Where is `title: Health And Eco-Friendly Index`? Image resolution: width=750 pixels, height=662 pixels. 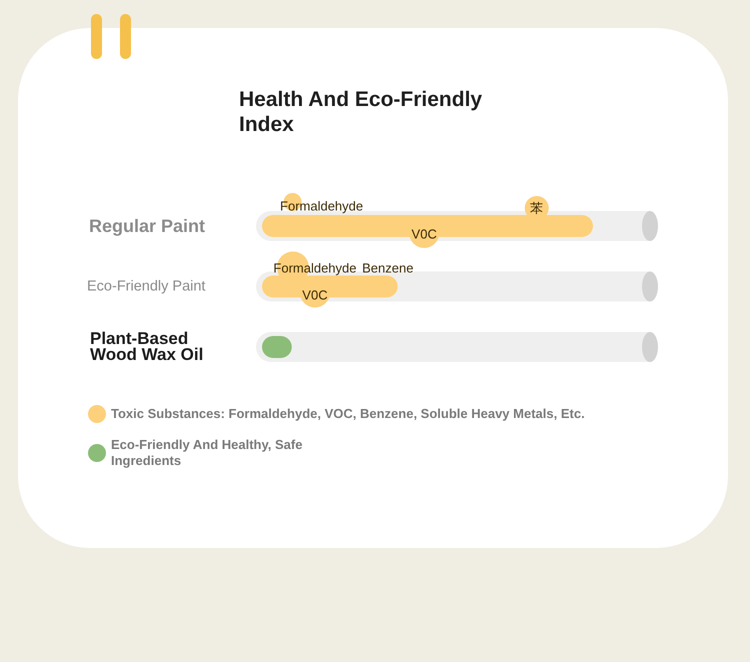 title: Health And Eco-Friendly Index is located at coordinates (361, 112).